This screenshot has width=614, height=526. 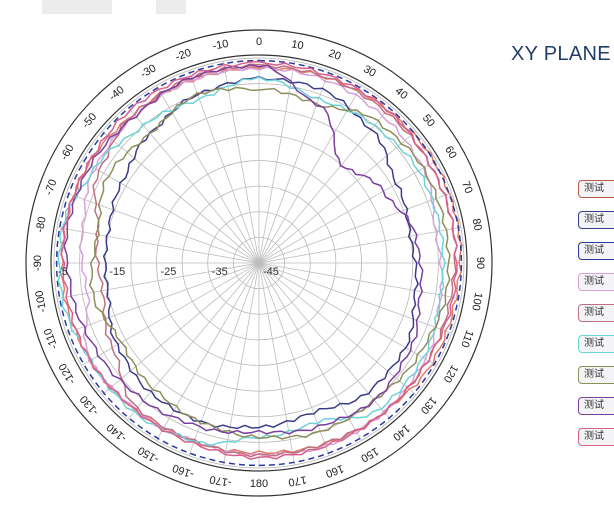 I want to click on angle-tick-label: -170, so click(x=221, y=481).